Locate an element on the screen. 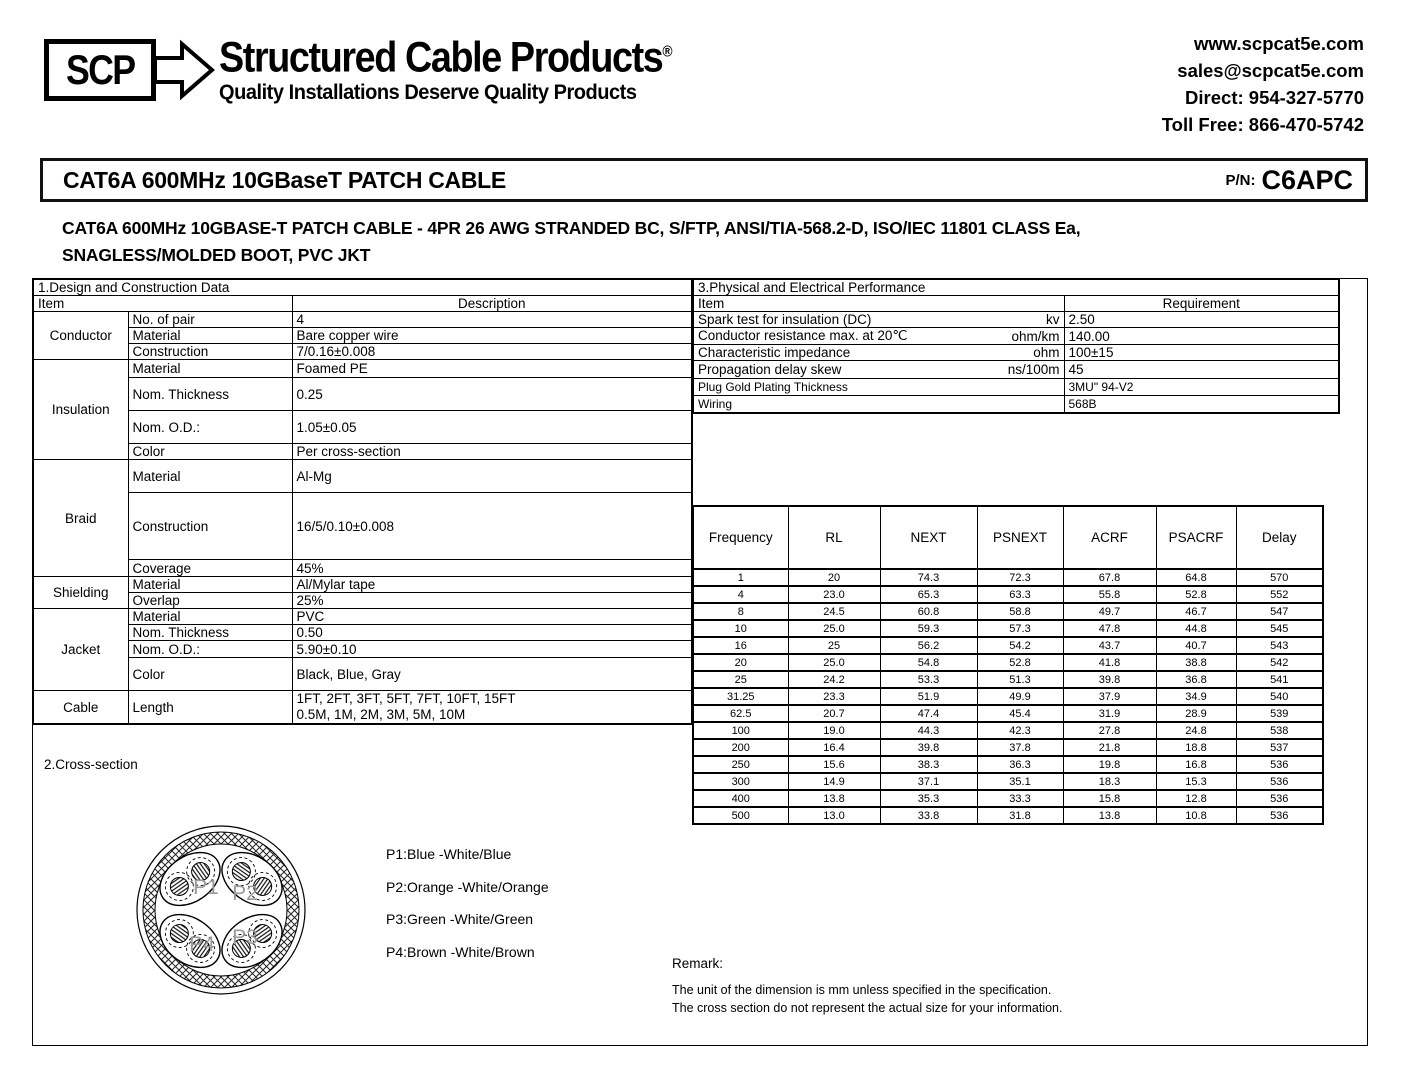 The width and height of the screenshot is (1408, 1088). table-cell: 37.8 is located at coordinates (1020, 747).